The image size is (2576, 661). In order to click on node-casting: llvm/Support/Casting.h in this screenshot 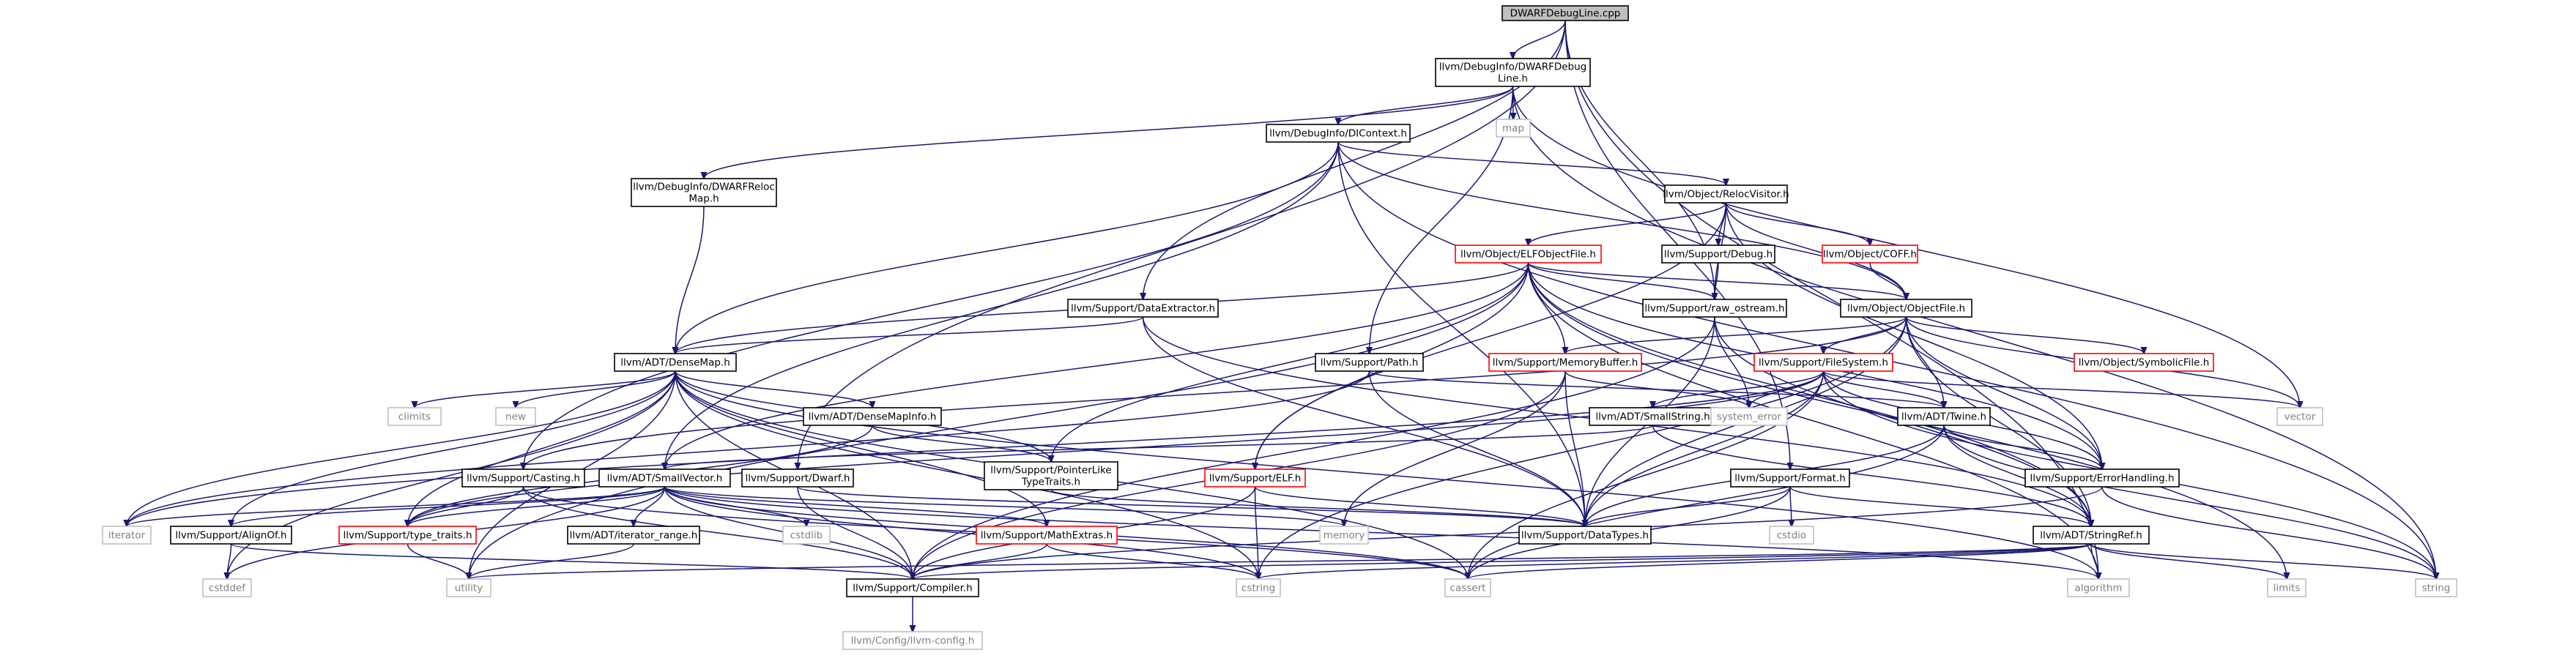, I will do `click(523, 478)`.